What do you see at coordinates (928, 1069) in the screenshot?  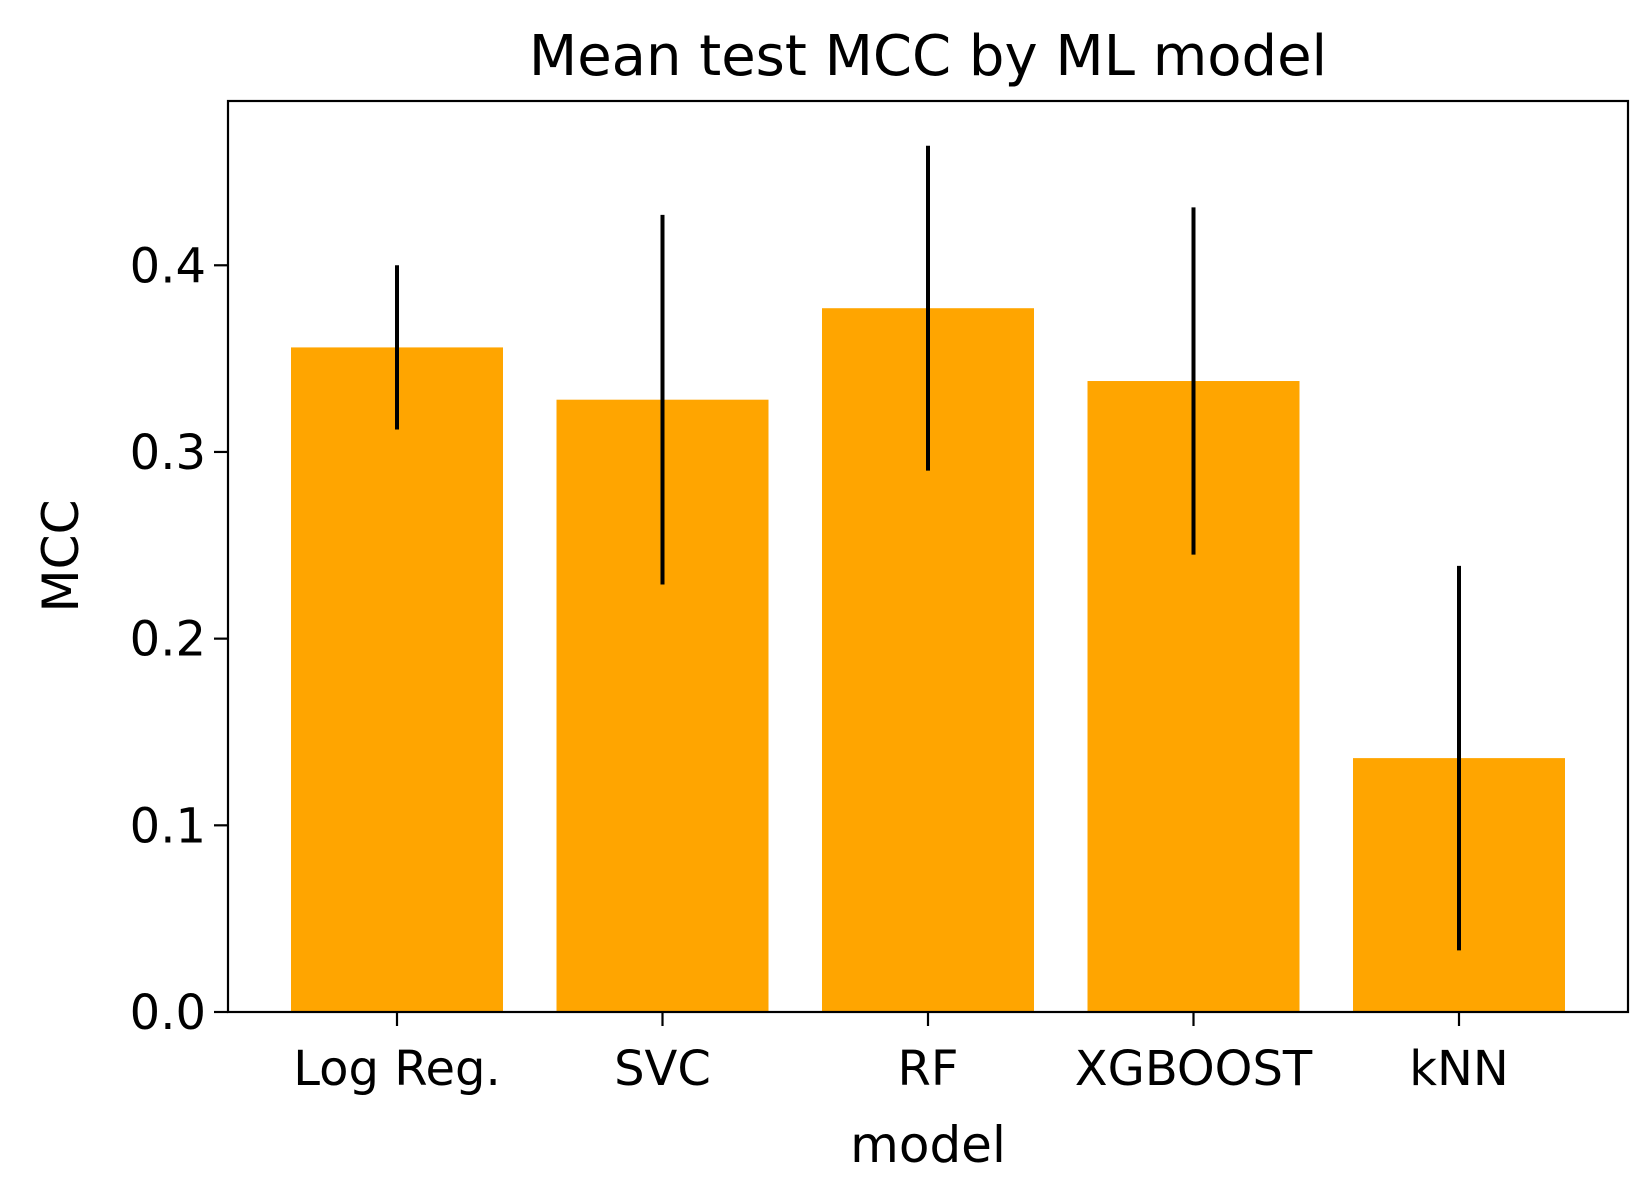 I see `x-tick-label-rf: RF` at bounding box center [928, 1069].